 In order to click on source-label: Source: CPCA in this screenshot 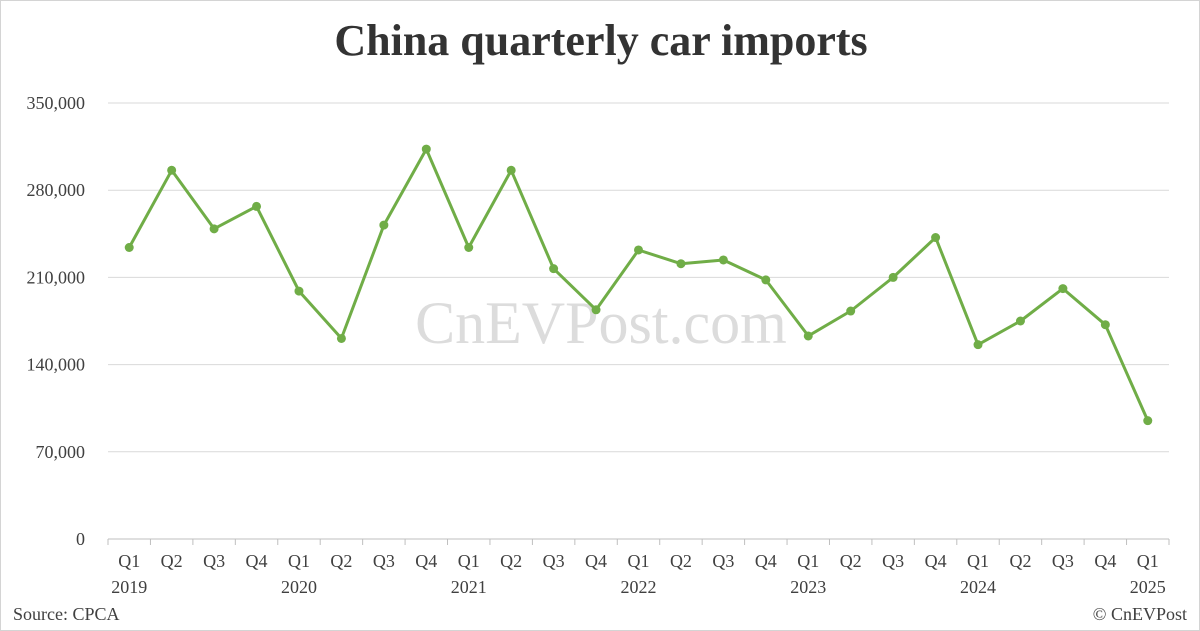, I will do `click(66, 614)`.